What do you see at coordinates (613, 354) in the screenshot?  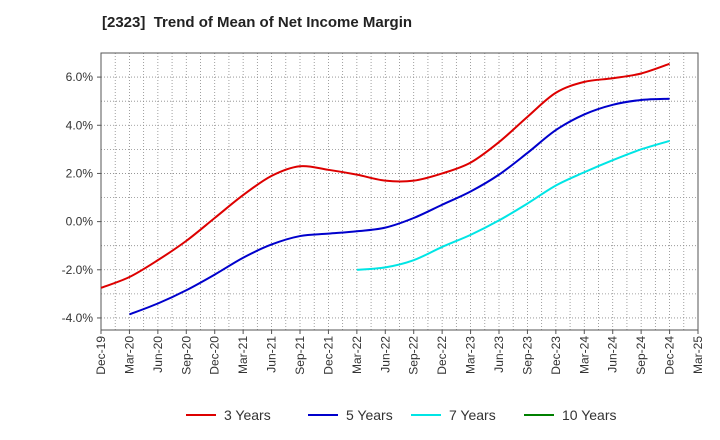 I see `x-tick-label: Jun-24` at bounding box center [613, 354].